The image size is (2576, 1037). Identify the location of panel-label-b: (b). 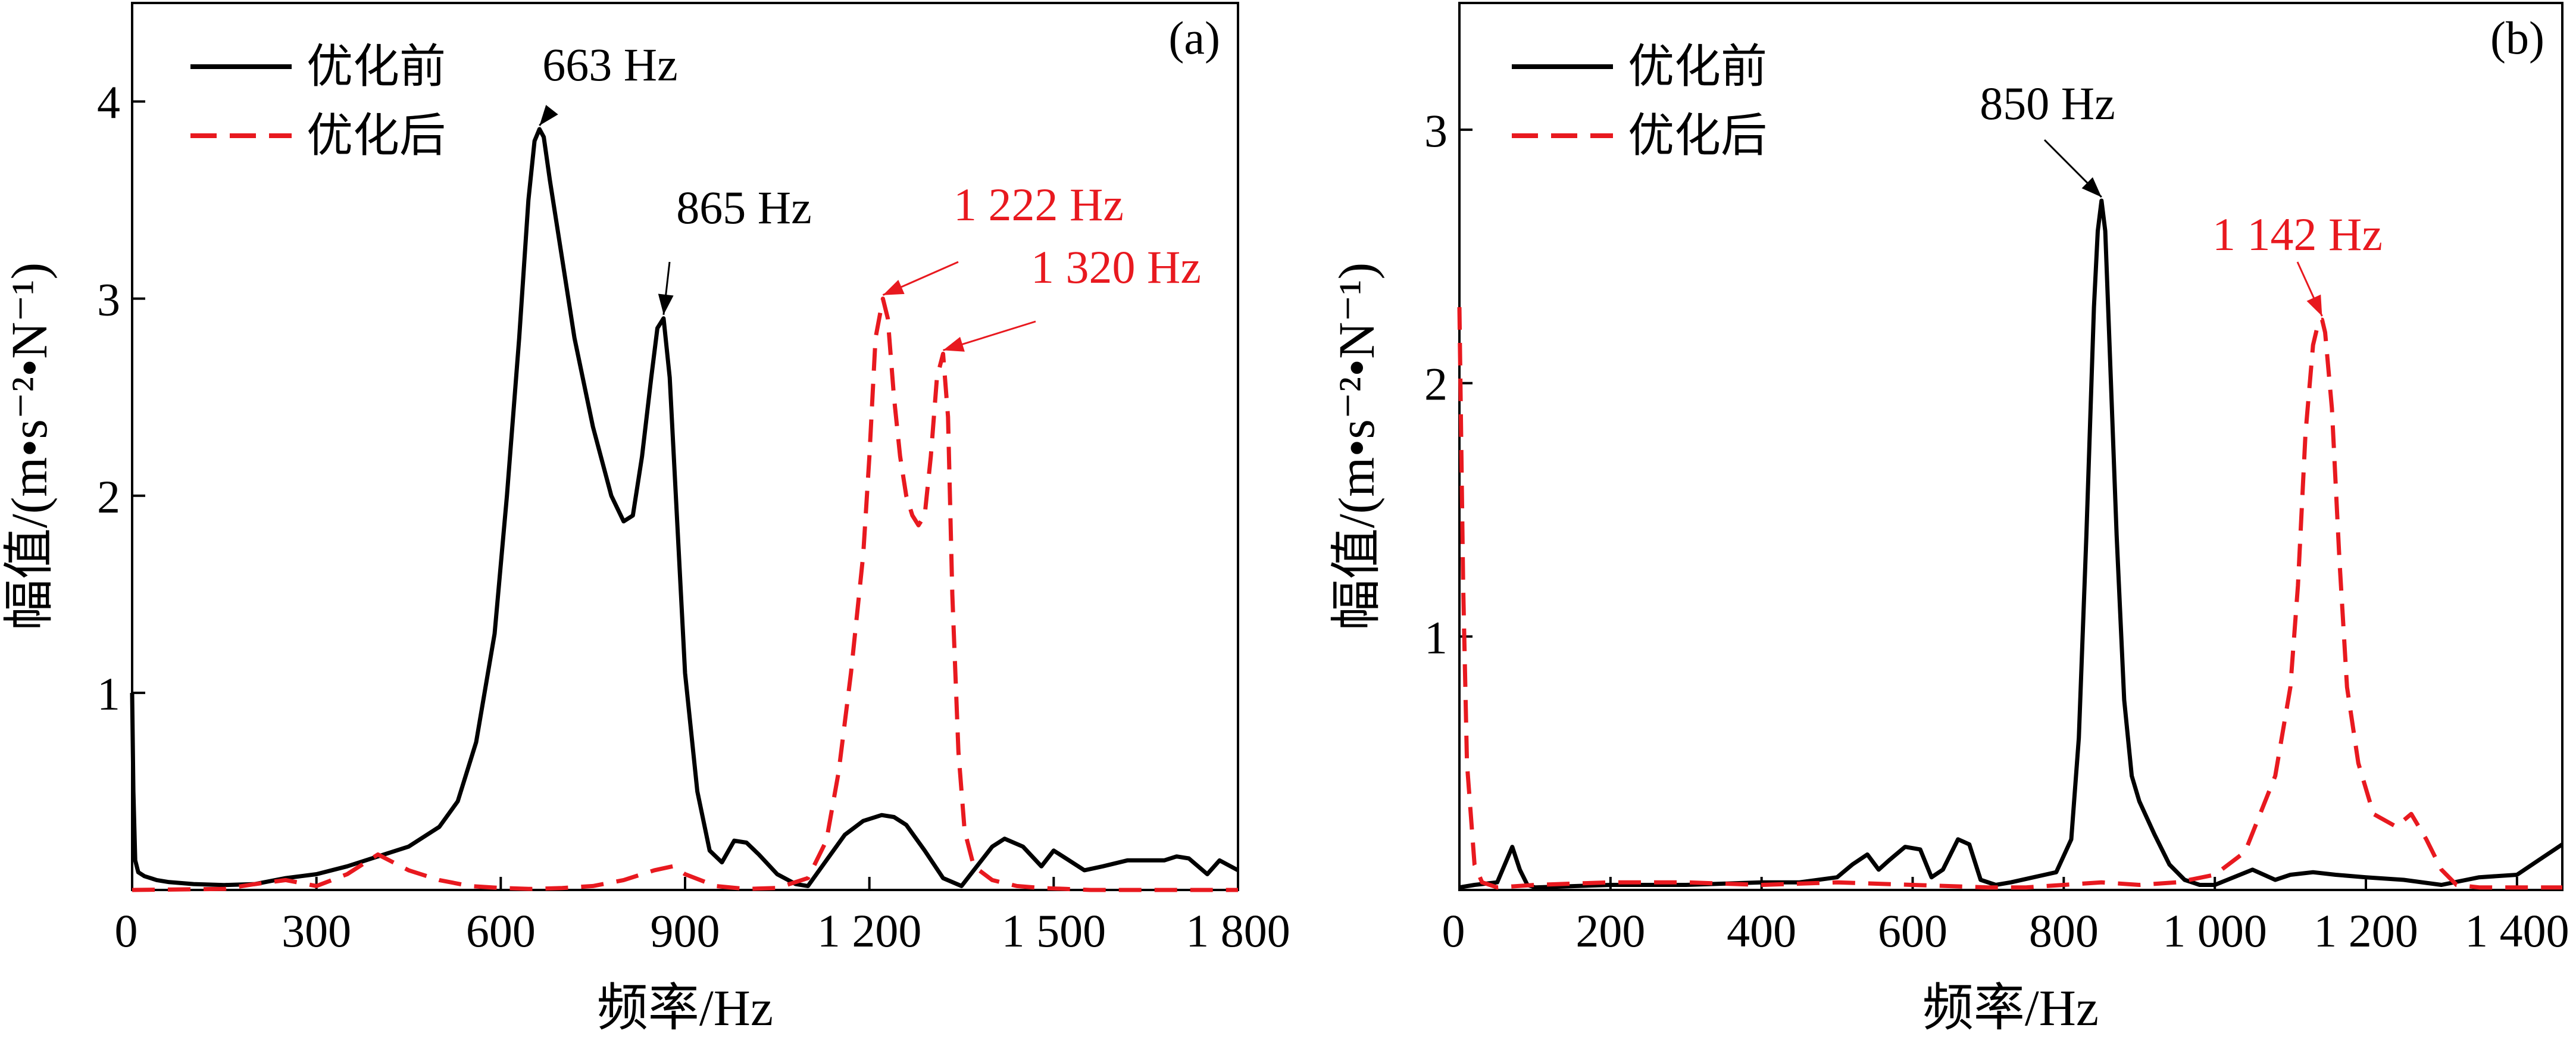
(2517, 38).